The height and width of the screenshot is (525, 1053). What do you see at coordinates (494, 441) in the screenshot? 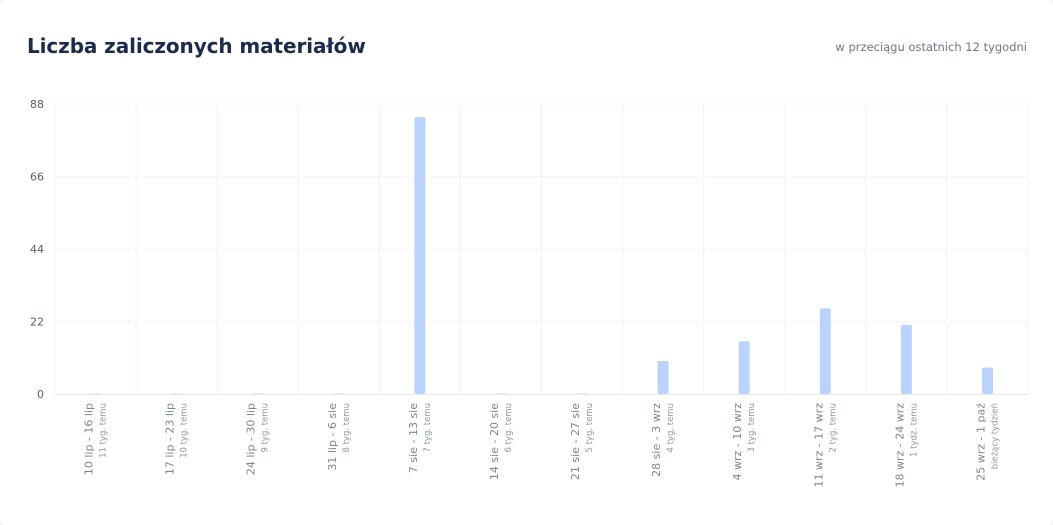
I see `x-tick-label: 14 sie - 20 sie` at bounding box center [494, 441].